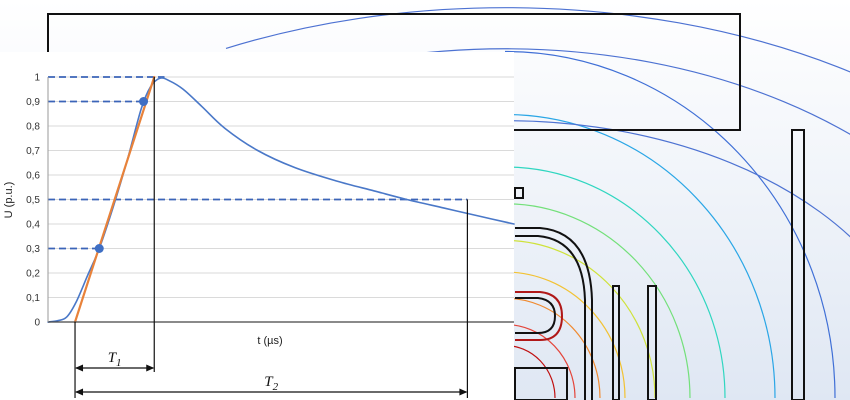 The height and width of the screenshot is (400, 850). I want to click on y-tick-label: 0,3, so click(33, 249).